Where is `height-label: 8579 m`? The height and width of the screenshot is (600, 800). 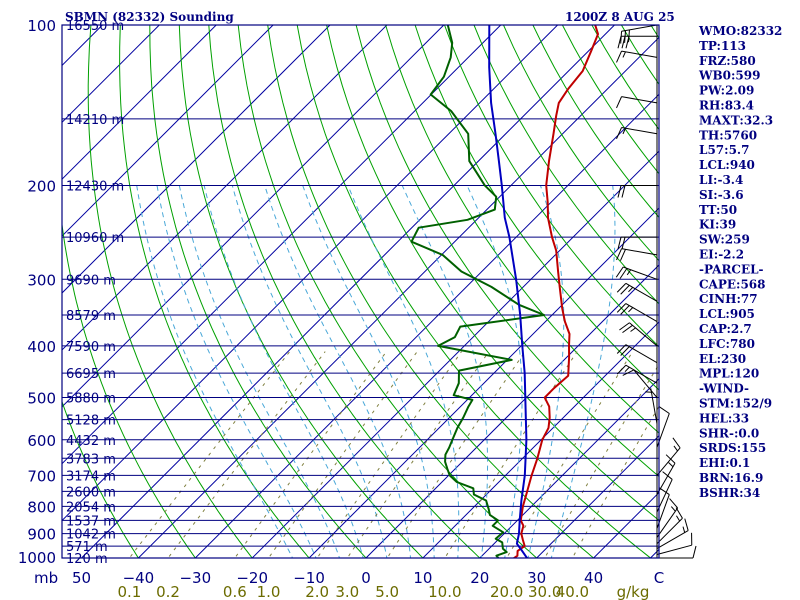
height-label: 8579 m is located at coordinates (91, 316).